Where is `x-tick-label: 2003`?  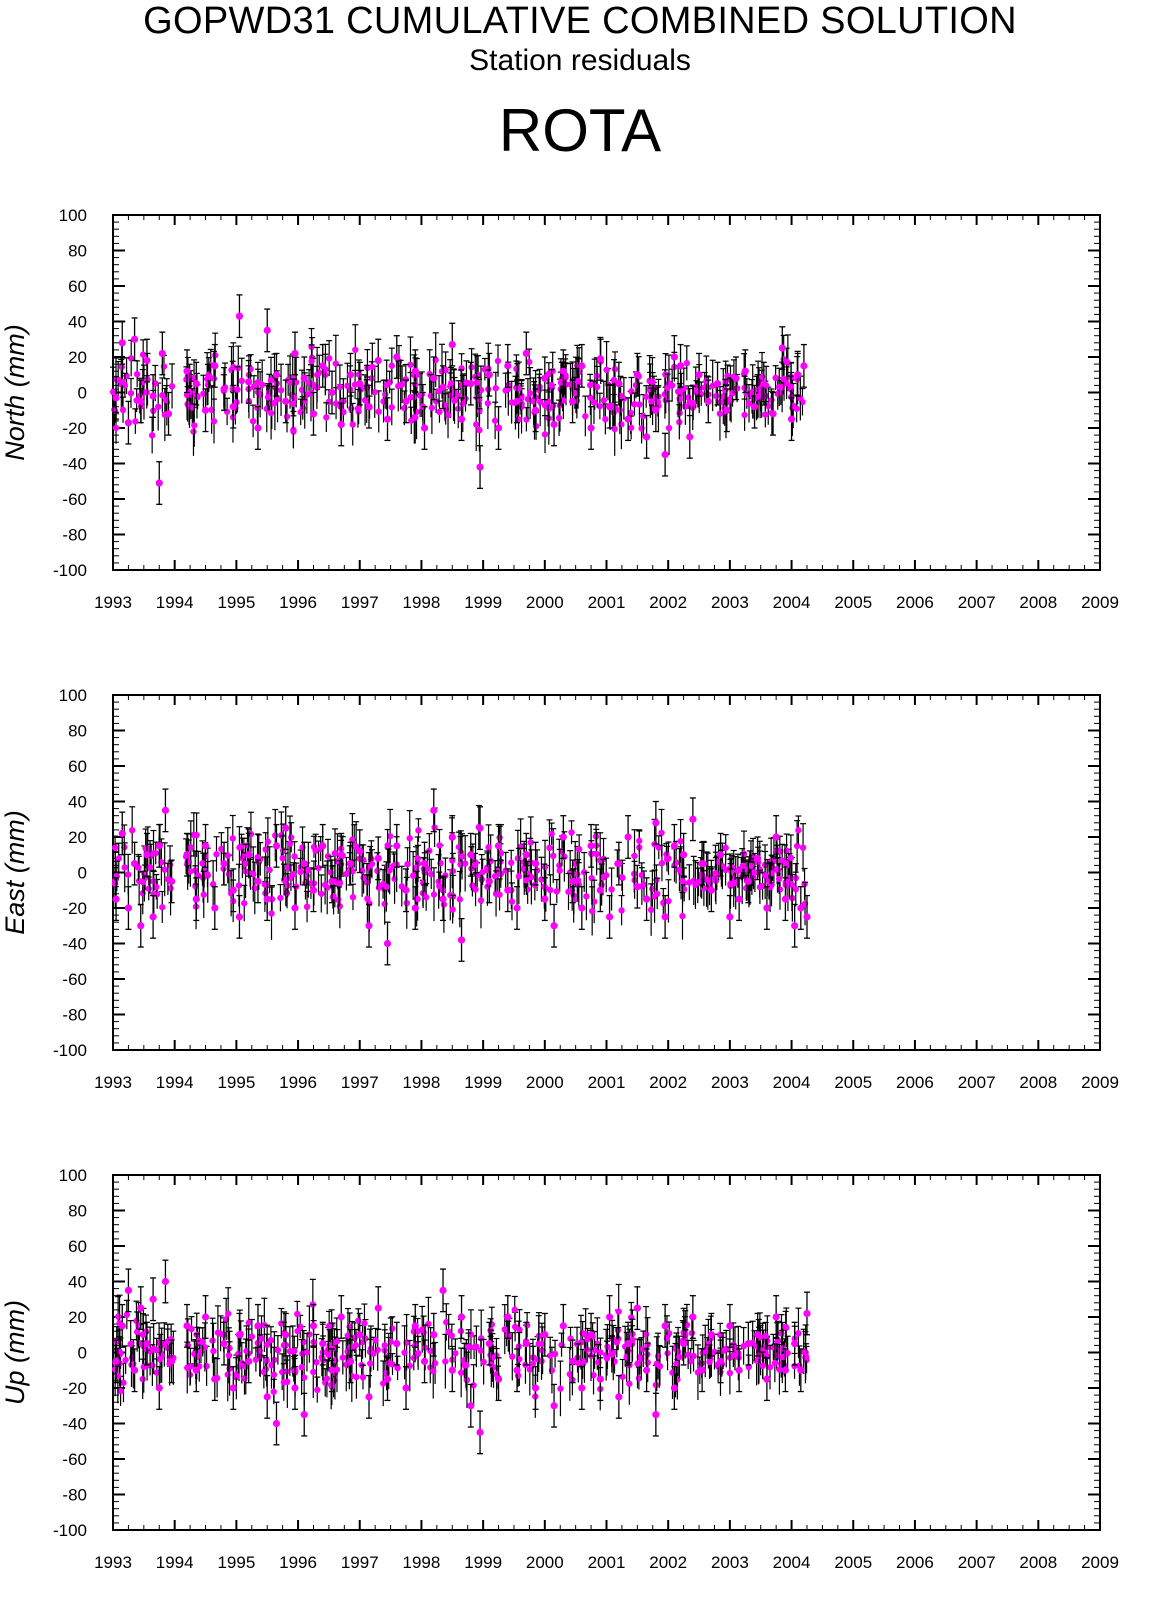
x-tick-label: 2003 is located at coordinates (730, 1082).